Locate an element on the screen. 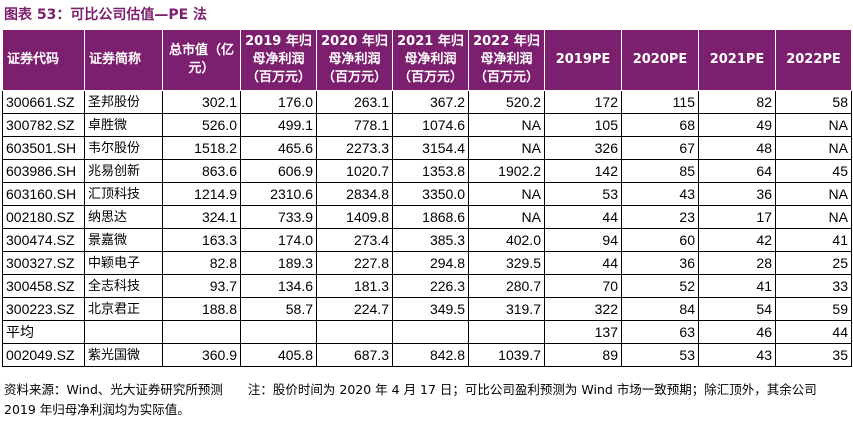 Image resolution: width=853 pixels, height=427 pixels. value-cell: 863.6 is located at coordinates (201, 171).